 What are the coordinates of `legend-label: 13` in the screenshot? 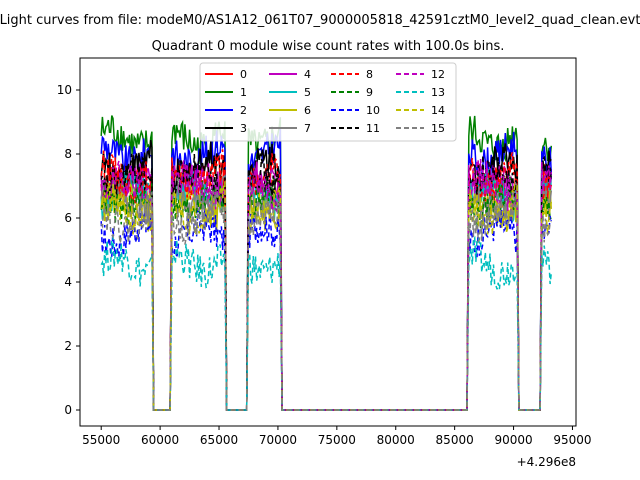 It's located at (438, 92).